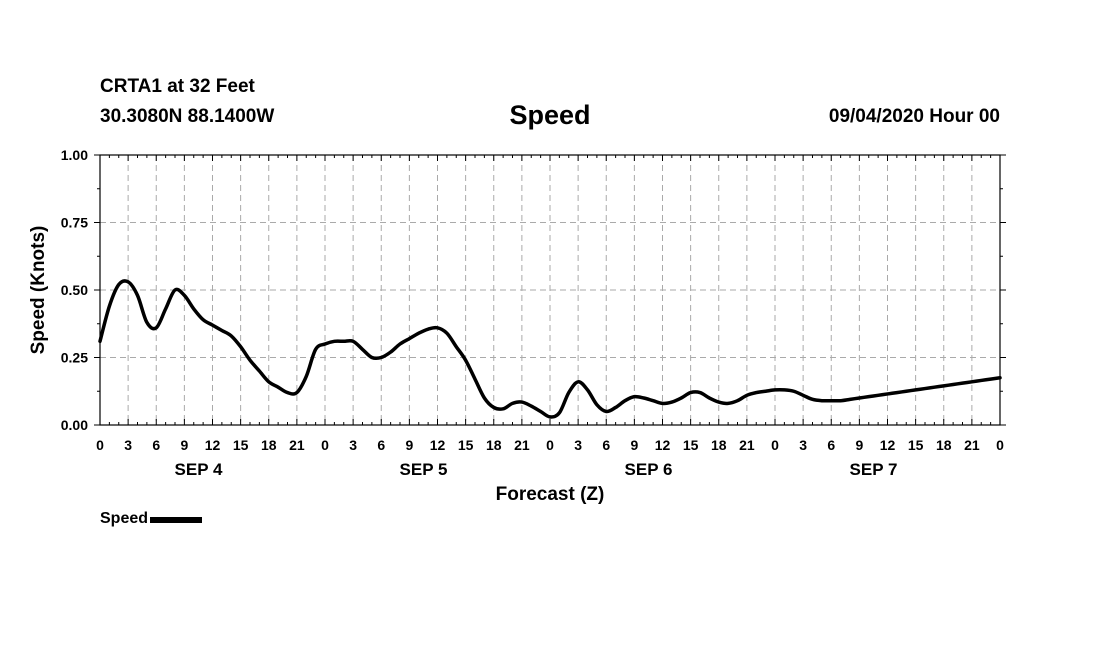 The image size is (1100, 650). Describe the element at coordinates (124, 518) in the screenshot. I see `legend-label: Speed` at that location.